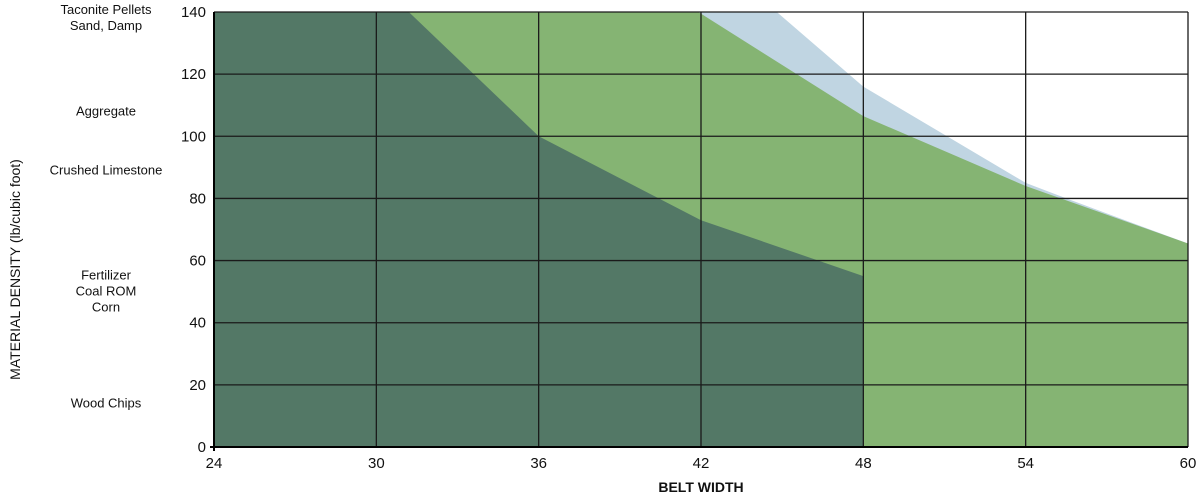 This screenshot has width=1202, height=500. Describe the element at coordinates (214, 463) in the screenshot. I see `x-tick-label-24: 24` at that location.